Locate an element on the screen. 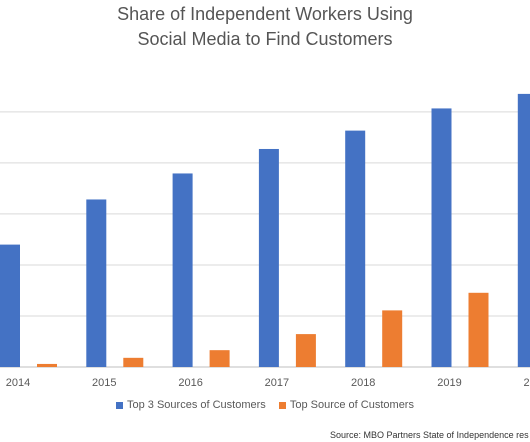 The height and width of the screenshot is (442, 530). chart-title-line-1: Share of Independent Workers Using is located at coordinates (265, 14).